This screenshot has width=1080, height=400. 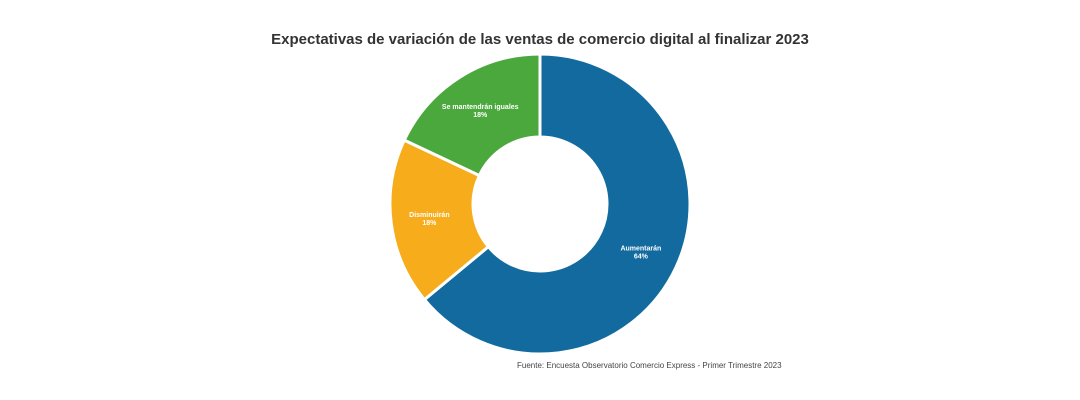 I want to click on slice-se-mantendran-iguales, so click(x=472, y=115).